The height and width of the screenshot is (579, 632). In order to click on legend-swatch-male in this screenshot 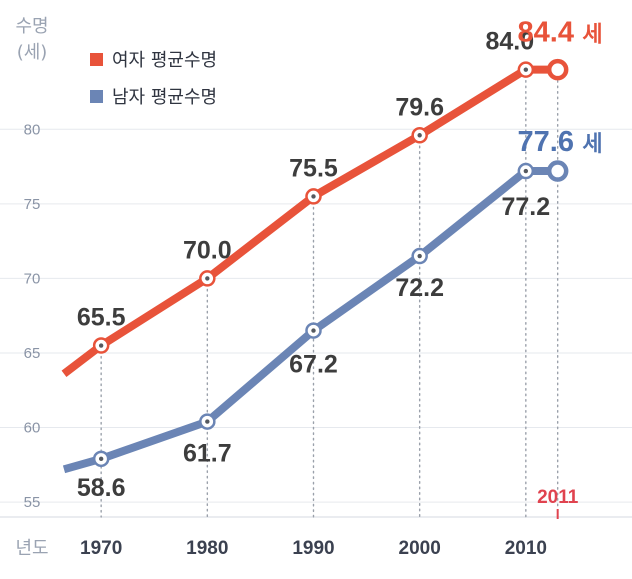, I will do `click(96, 96)`.